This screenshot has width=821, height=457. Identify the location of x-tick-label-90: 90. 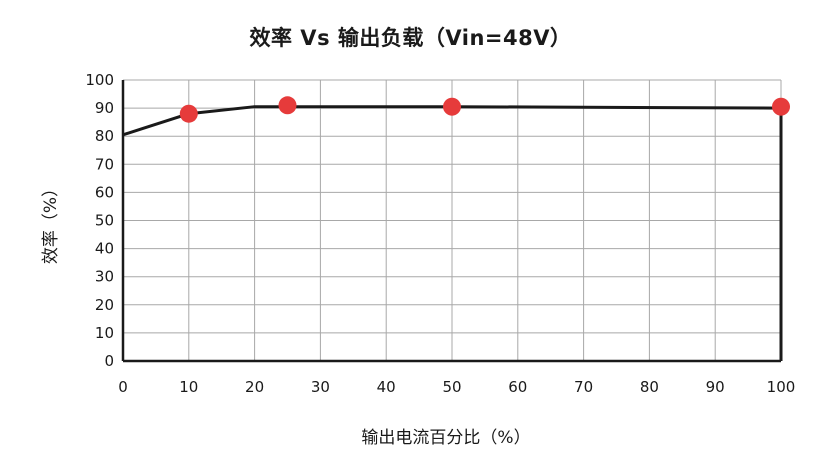
(715, 387).